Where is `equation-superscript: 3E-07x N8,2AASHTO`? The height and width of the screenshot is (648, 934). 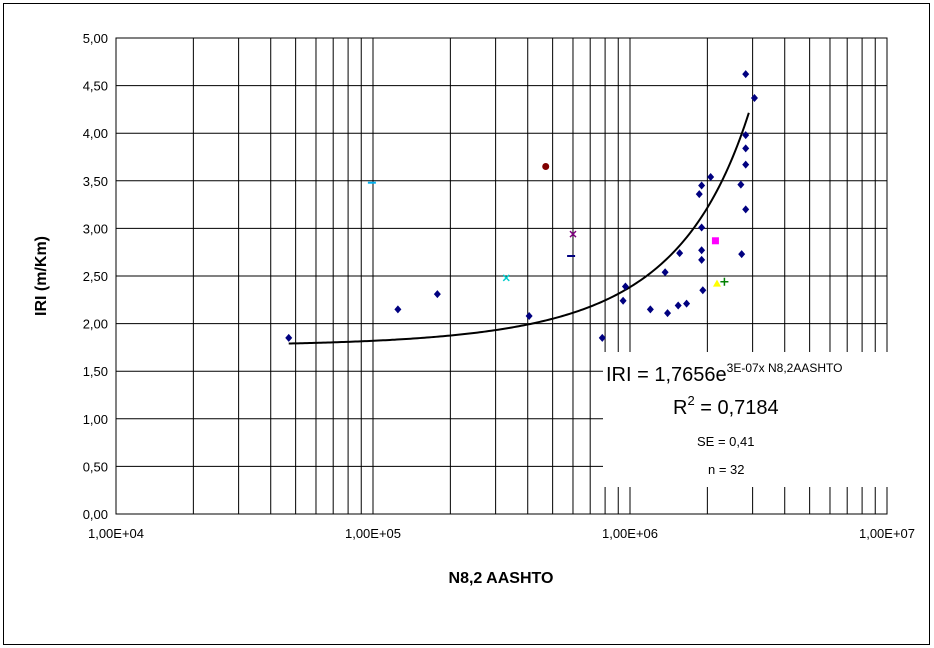 equation-superscript: 3E-07x N8,2AASHTO is located at coordinates (785, 368).